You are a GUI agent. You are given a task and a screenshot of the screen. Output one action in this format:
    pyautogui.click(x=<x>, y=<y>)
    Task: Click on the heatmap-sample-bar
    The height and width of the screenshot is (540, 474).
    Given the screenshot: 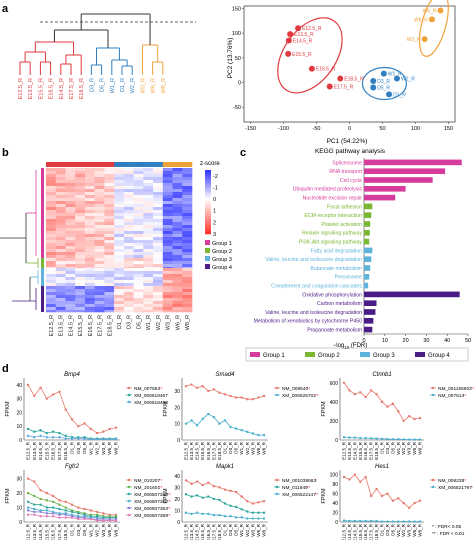 What is the action you would take?
    pyautogui.click(x=51, y=164)
    